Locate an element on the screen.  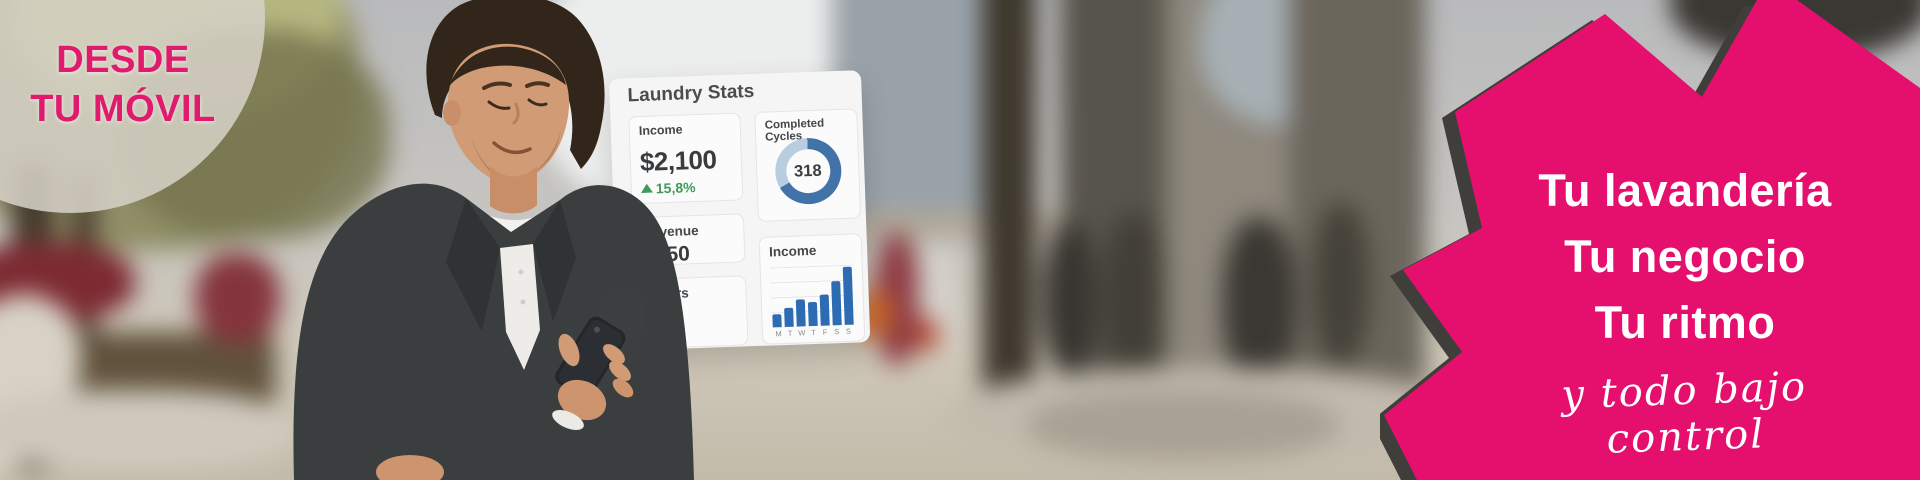
shirt-front is located at coordinates (520, 307).